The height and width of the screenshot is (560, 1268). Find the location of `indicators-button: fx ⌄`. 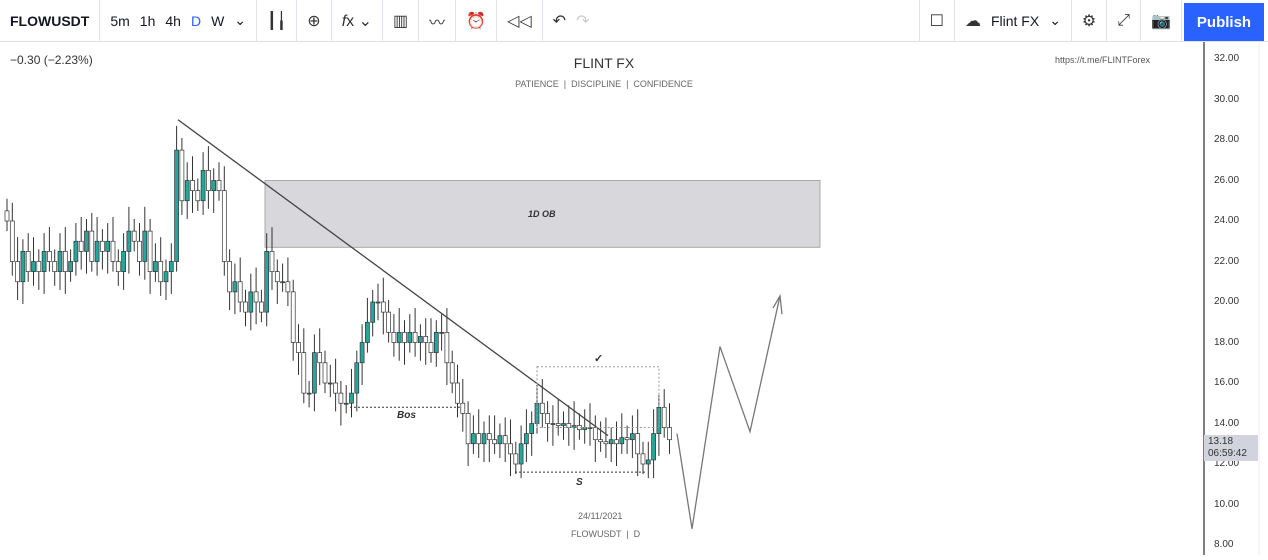

indicators-button: fx ⌄ is located at coordinates (357, 21).